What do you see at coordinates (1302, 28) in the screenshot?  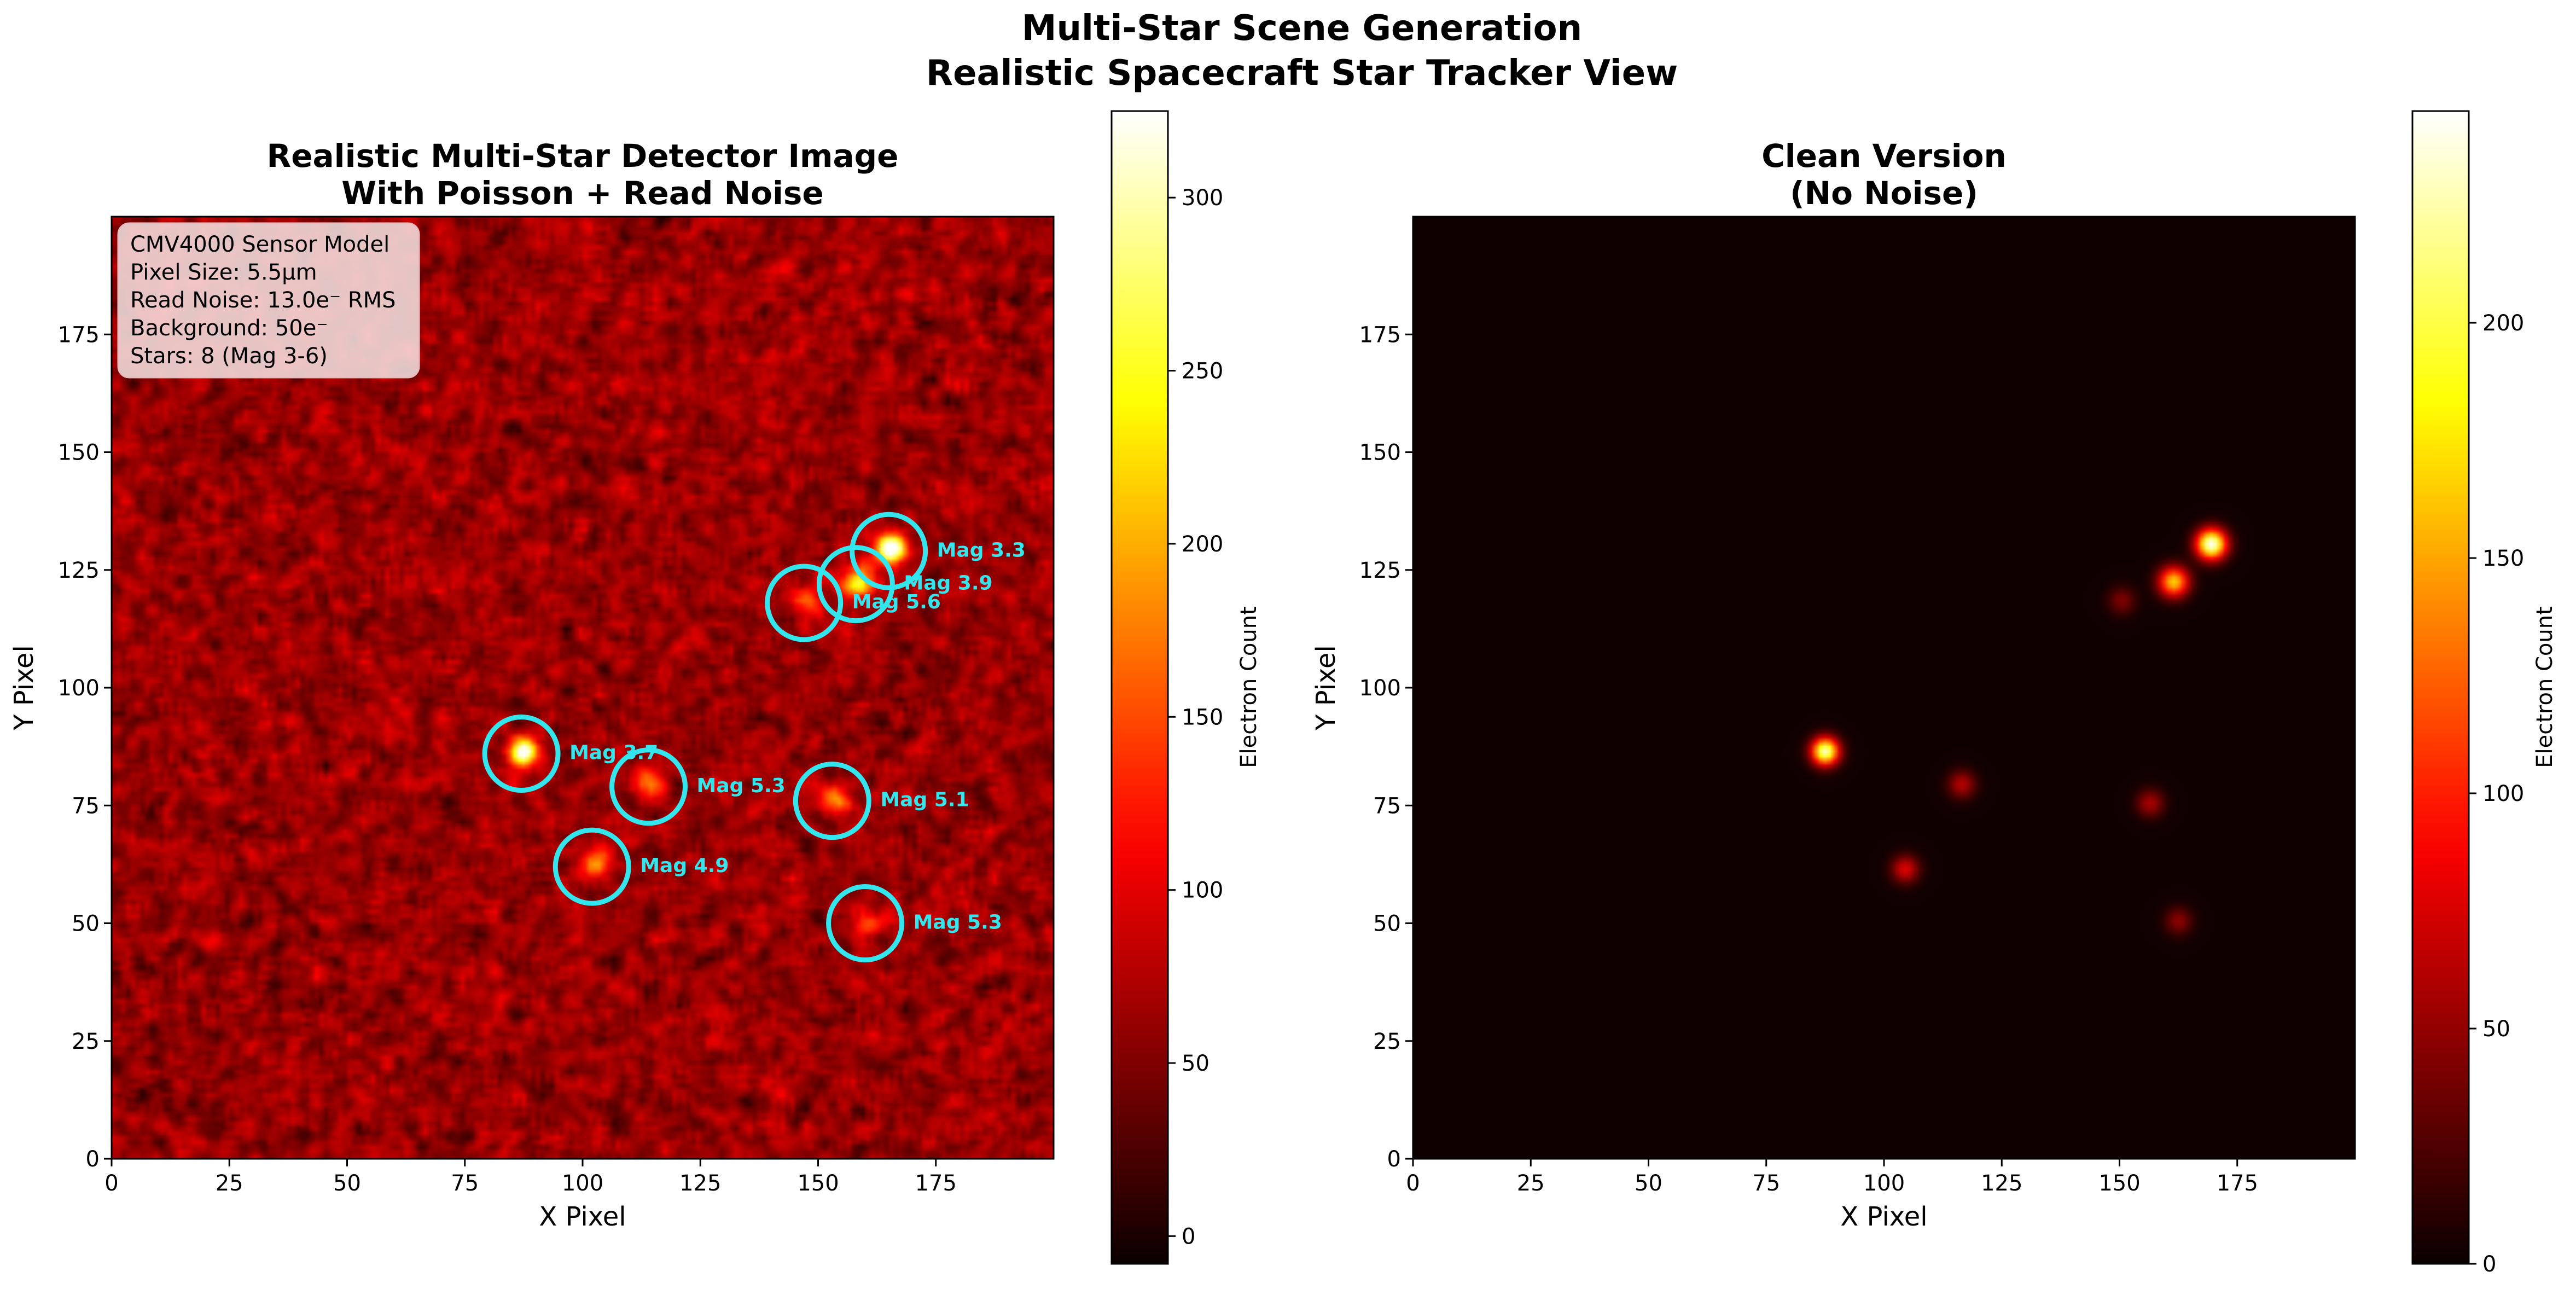 I see `figure-title-line1: Multi-Star Scene Generation` at bounding box center [1302, 28].